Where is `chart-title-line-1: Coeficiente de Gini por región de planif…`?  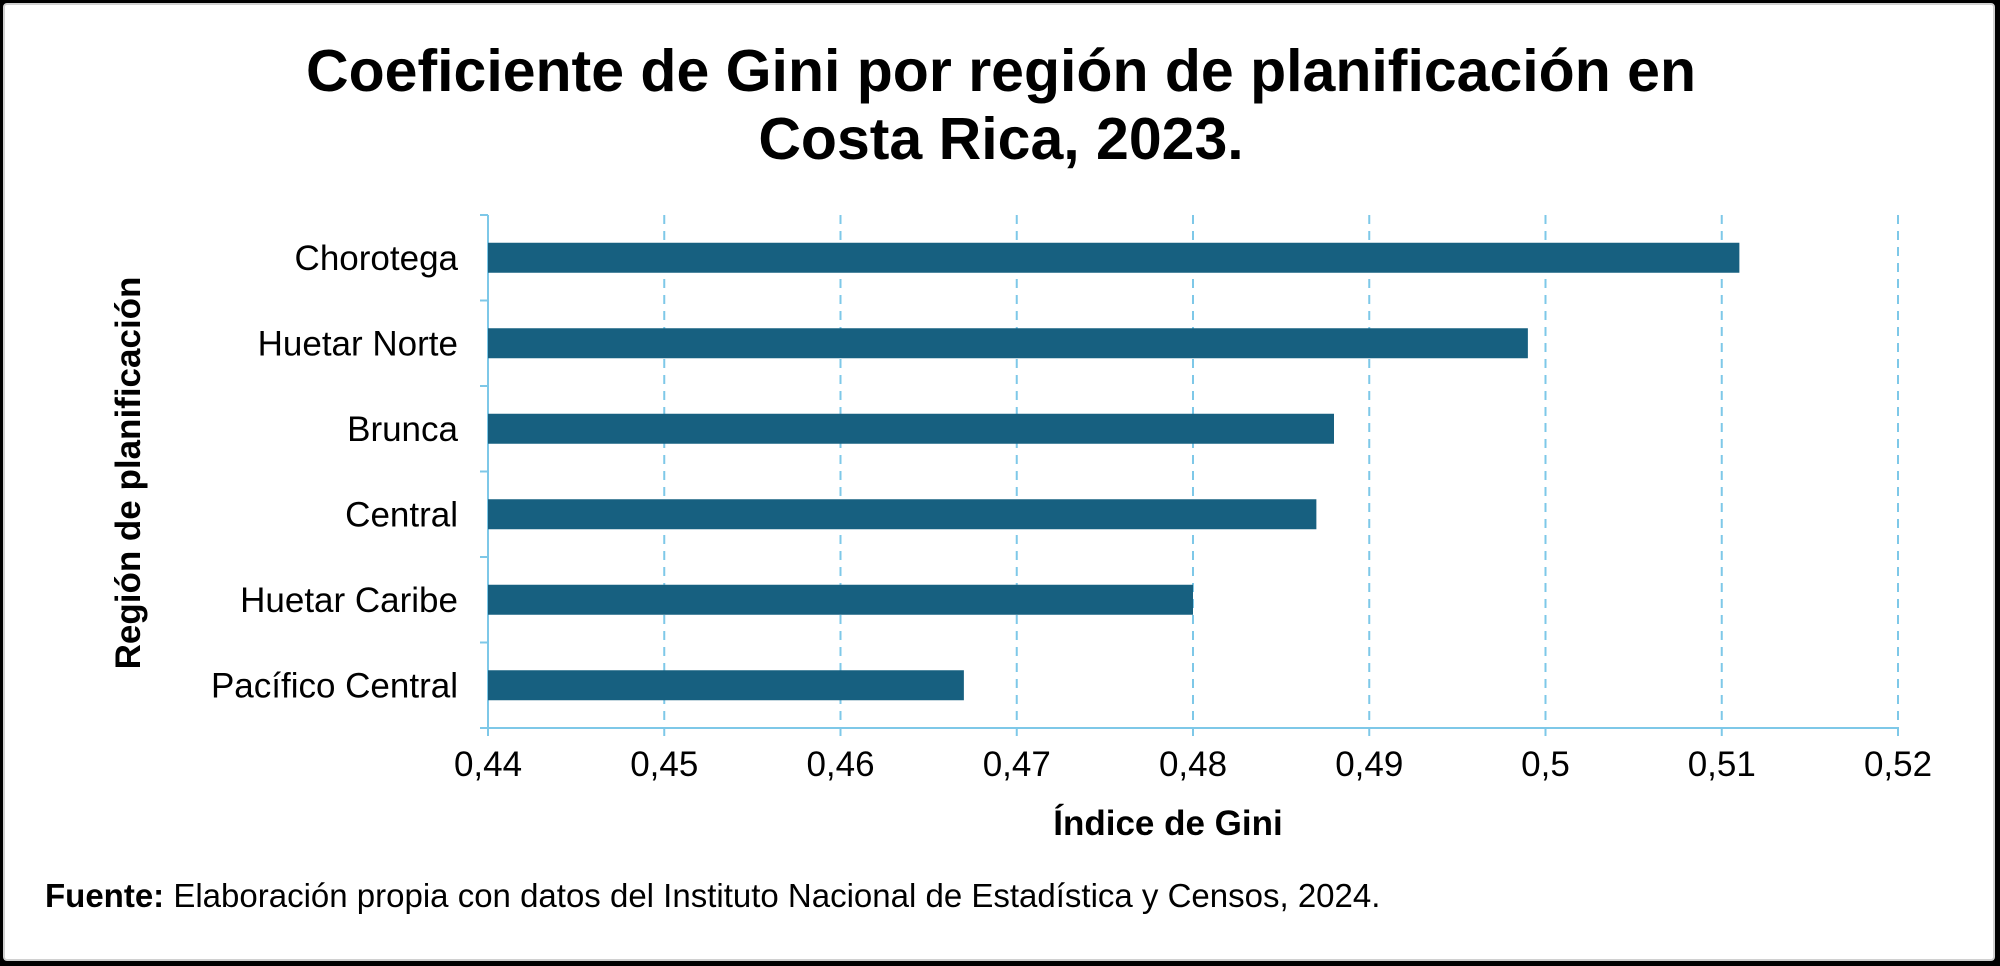
chart-title-line-1: Coeficiente de Gini por región de planif… is located at coordinates (1001, 71).